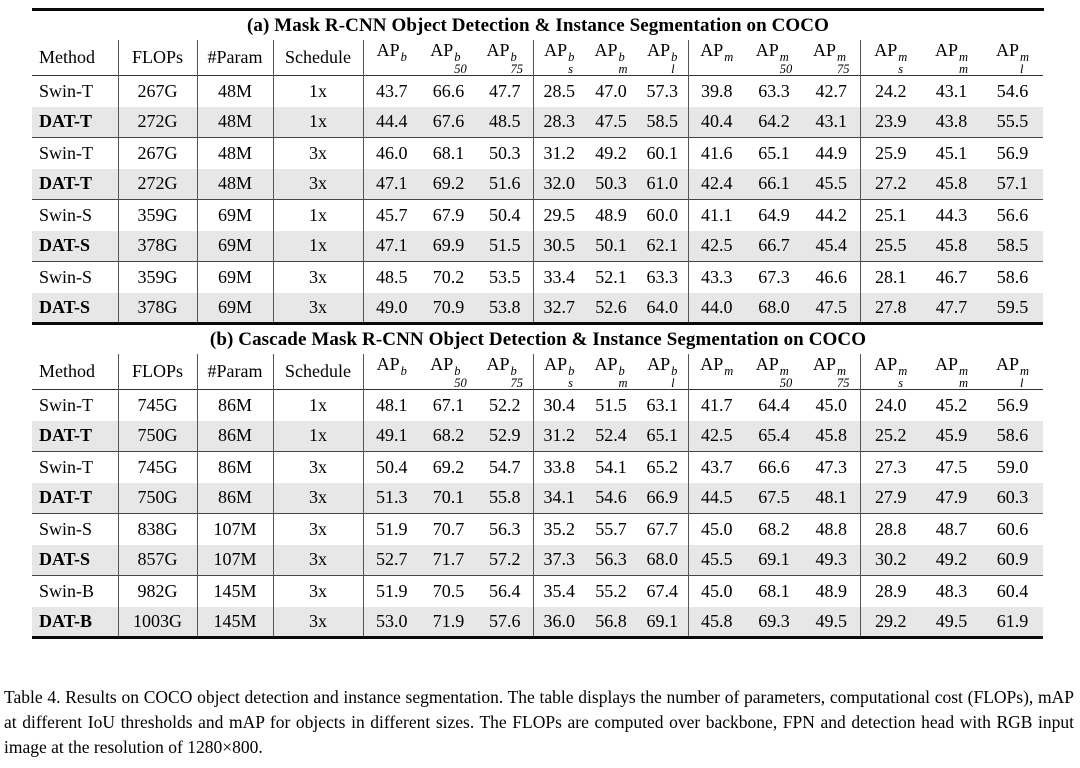 The image size is (1080, 768). What do you see at coordinates (891, 497) in the screenshot?
I see `value-cell: 27.9` at bounding box center [891, 497].